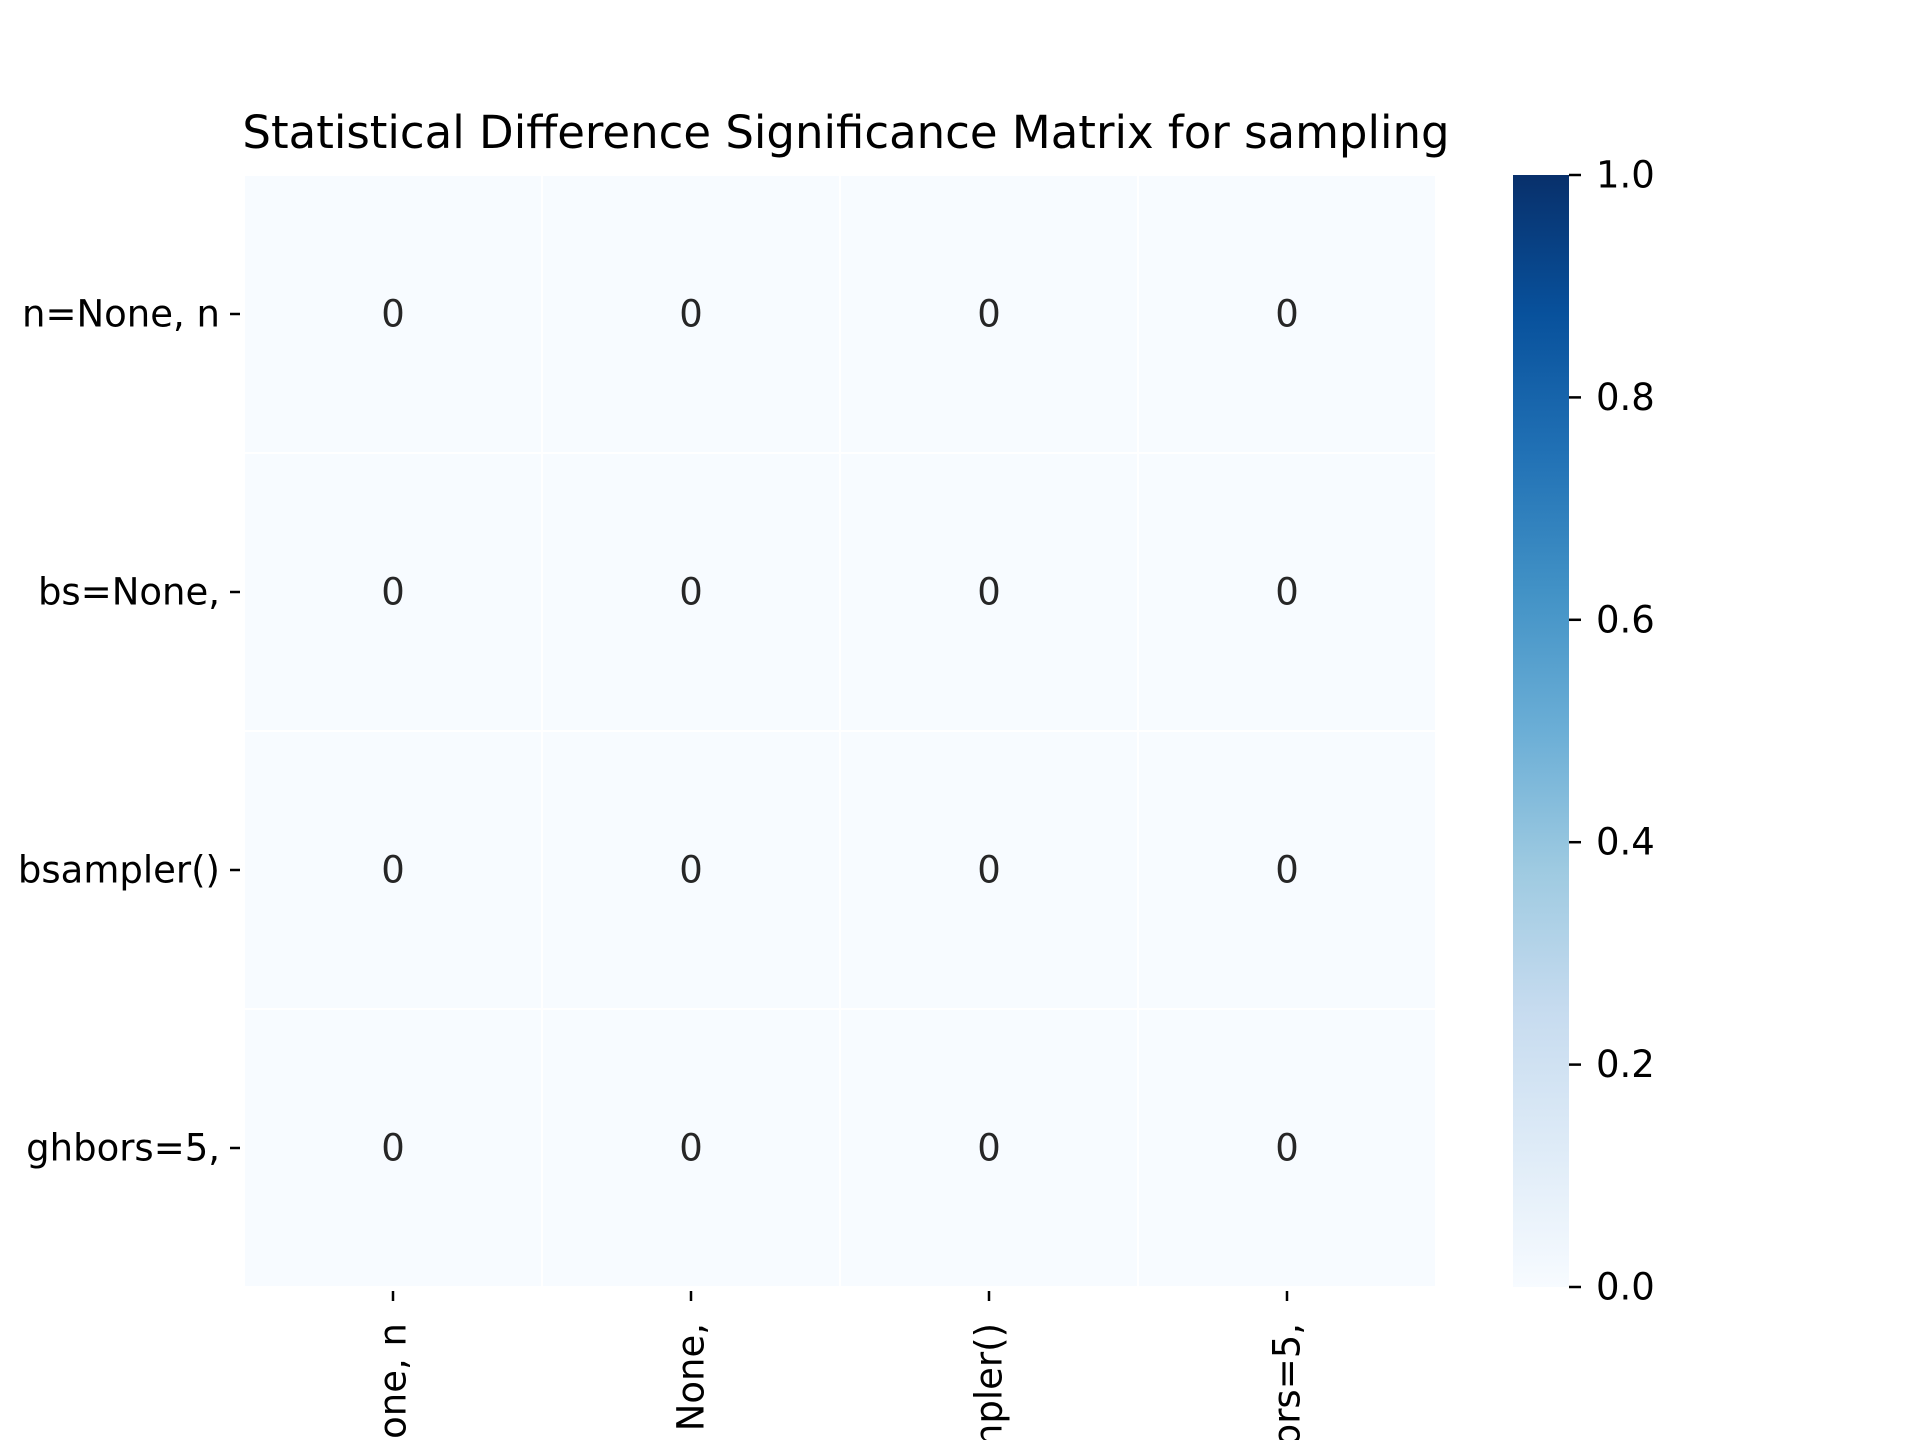 The image size is (1920, 1440). What do you see at coordinates (129, 592) in the screenshot?
I see `y-tick-label-1: bs=None,` at bounding box center [129, 592].